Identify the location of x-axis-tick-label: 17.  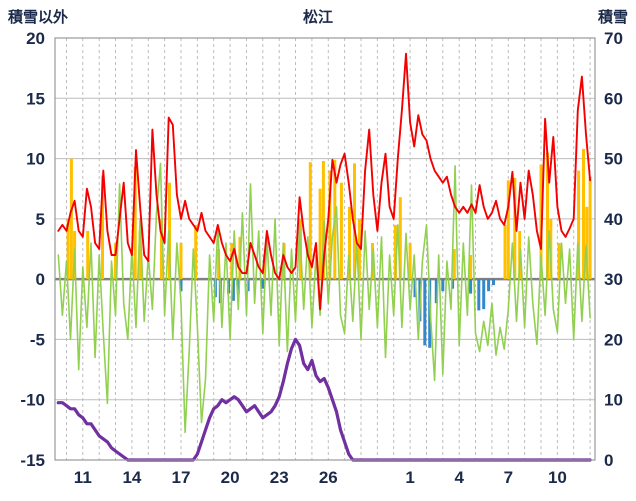
(181, 477).